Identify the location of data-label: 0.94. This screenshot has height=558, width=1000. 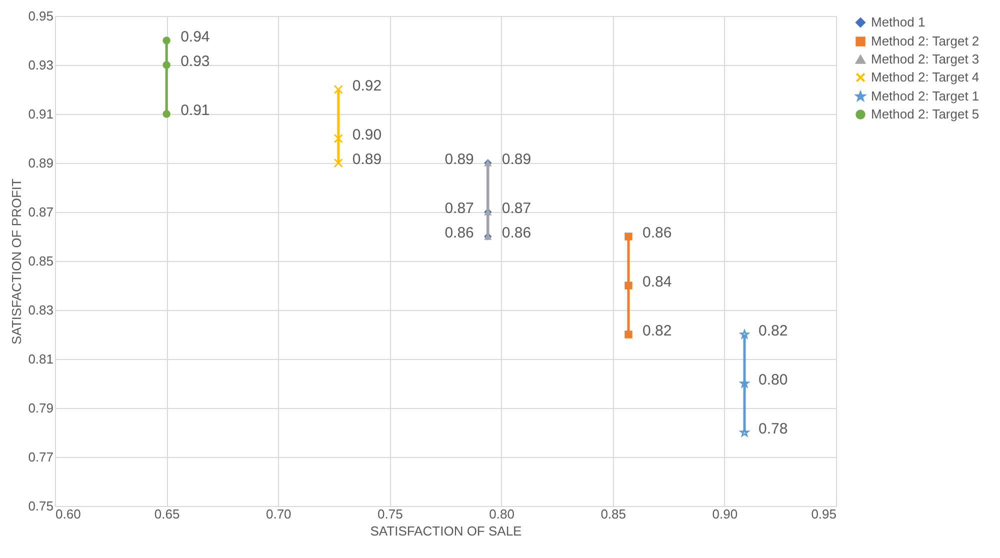
(195, 37).